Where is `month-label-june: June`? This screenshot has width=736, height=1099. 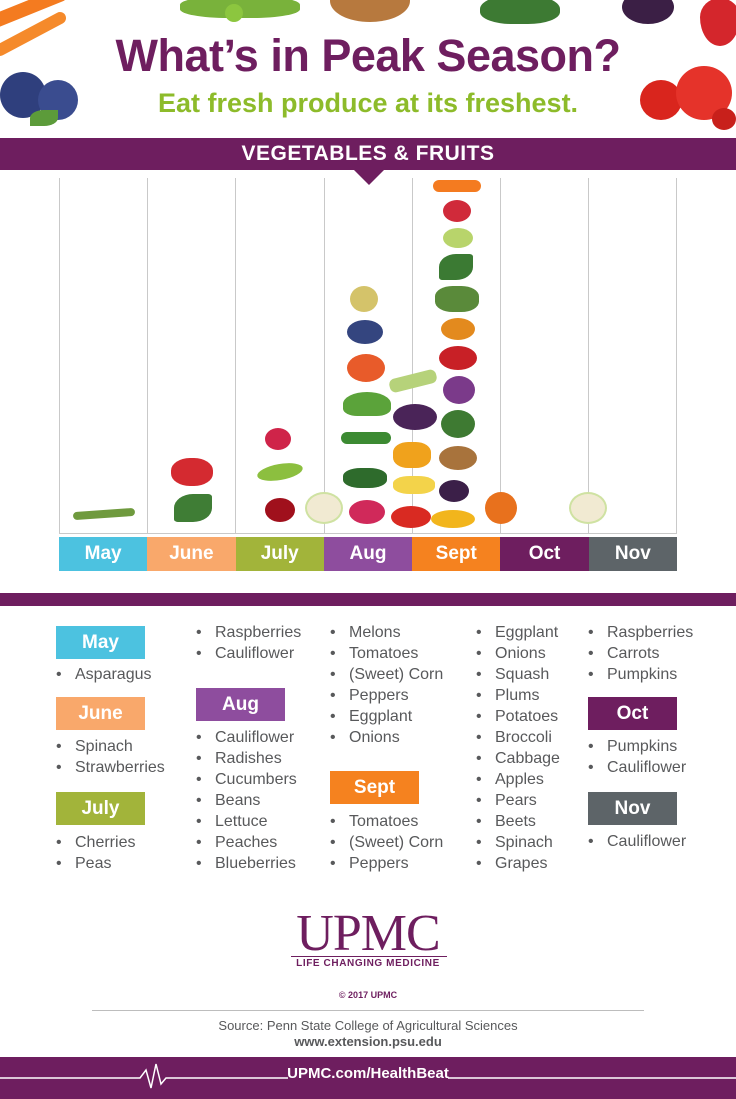
month-label-june: June is located at coordinates (100, 713).